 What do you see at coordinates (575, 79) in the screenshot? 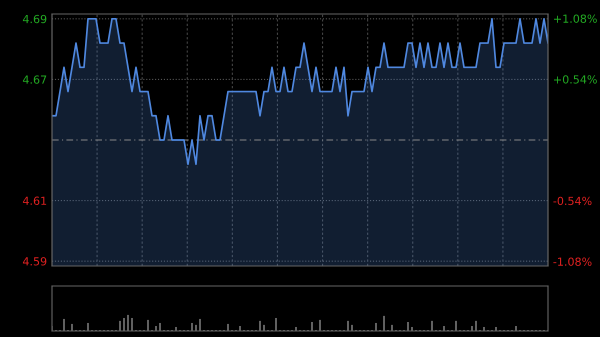
I see `y2-tick-label: +0.54%` at bounding box center [575, 79].